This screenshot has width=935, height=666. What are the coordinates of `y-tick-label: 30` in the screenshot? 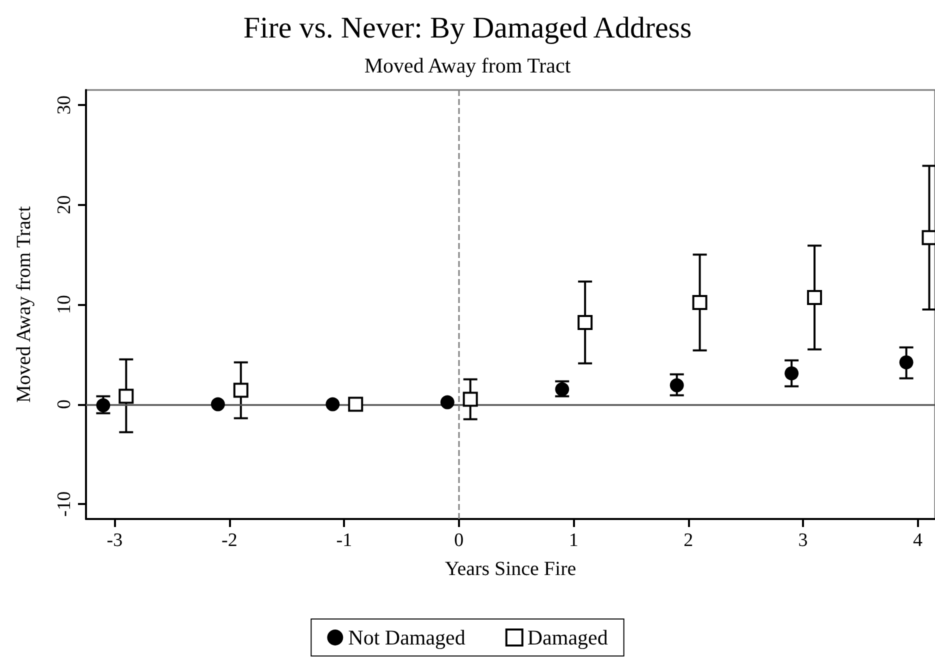 It's located at (64, 104).